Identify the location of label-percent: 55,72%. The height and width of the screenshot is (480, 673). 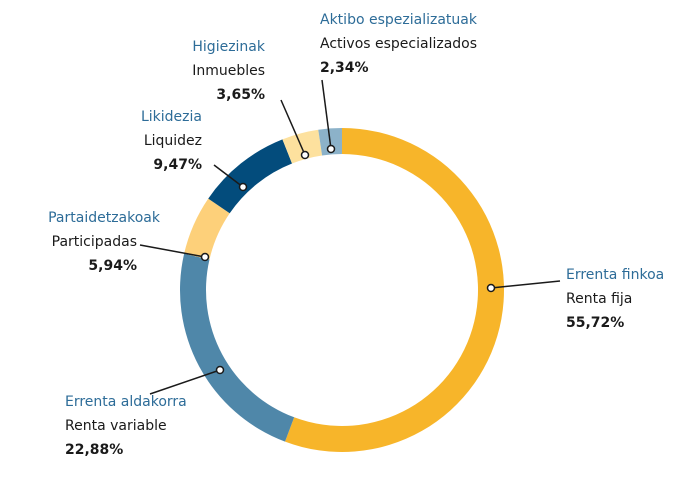
(595, 323).